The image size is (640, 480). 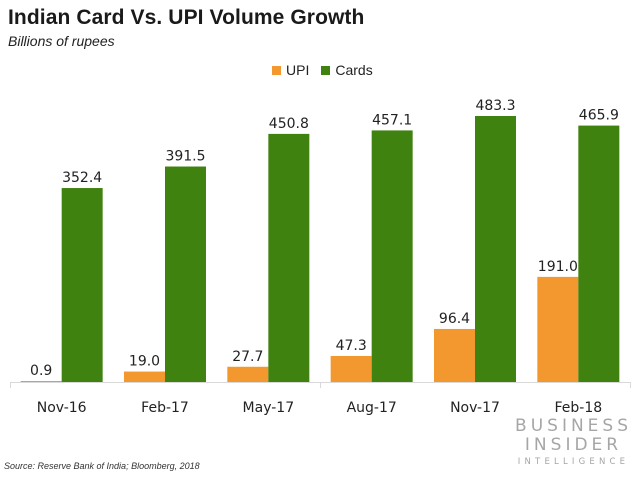 What do you see at coordinates (599, 116) in the screenshot?
I see `data-label-cards-feb-18: 465.9` at bounding box center [599, 116].